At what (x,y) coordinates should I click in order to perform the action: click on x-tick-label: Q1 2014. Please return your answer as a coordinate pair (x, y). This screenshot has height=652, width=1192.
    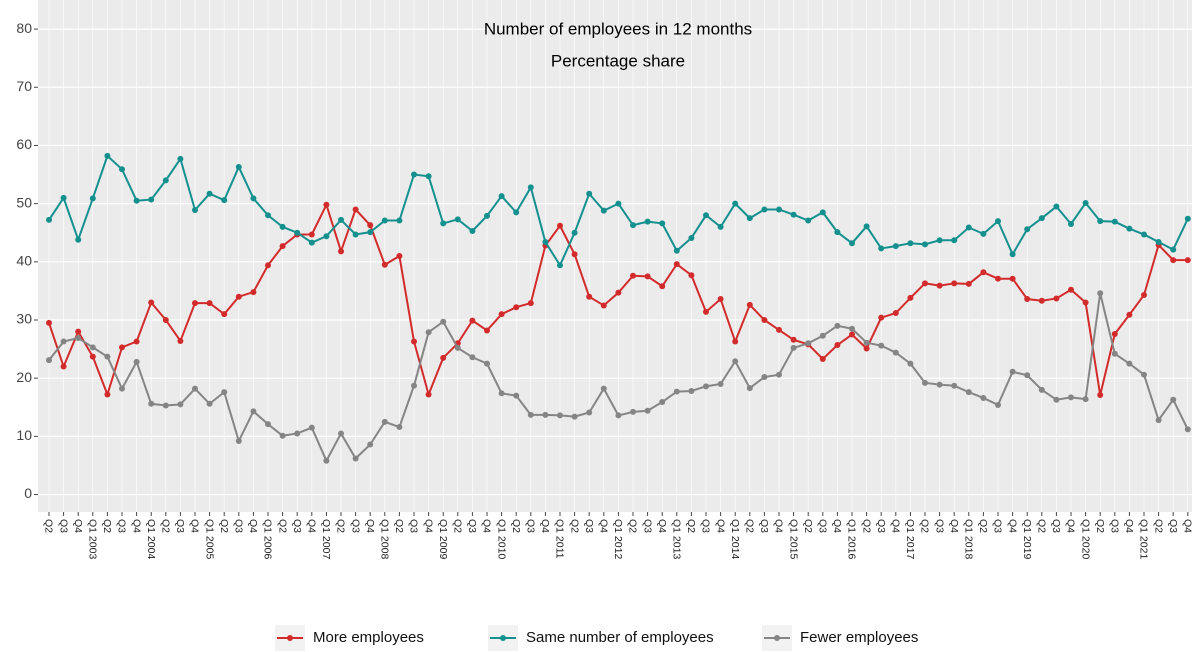
    Looking at the image, I should click on (735, 539).